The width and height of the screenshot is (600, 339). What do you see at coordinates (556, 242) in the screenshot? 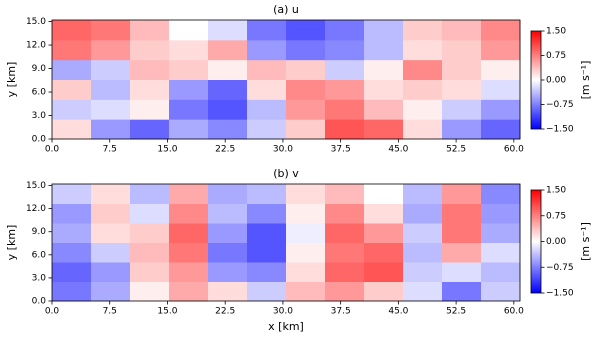
I see `colorbar-tick-label: 0.00` at bounding box center [556, 242].